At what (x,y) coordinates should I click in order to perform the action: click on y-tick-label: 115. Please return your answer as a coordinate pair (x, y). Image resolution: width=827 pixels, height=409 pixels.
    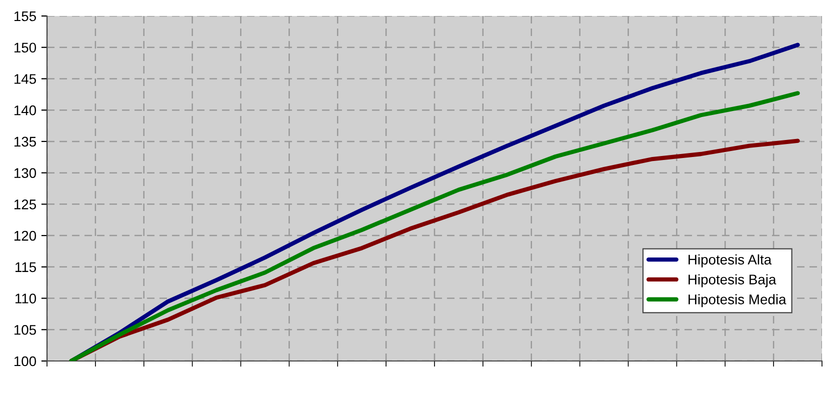
    Looking at the image, I should click on (25, 267).